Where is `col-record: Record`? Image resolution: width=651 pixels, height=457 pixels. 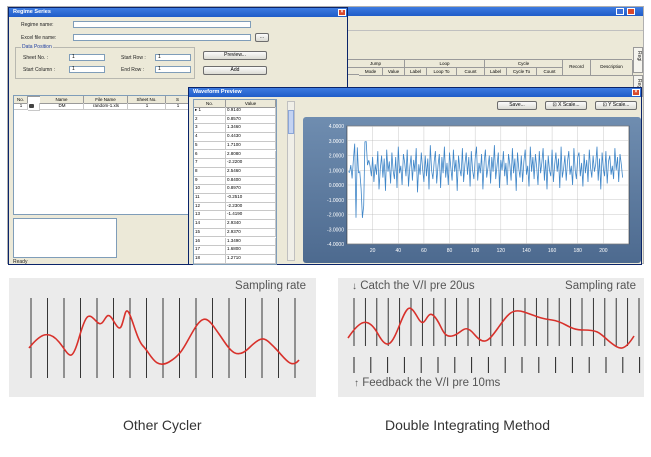 col-record: Record is located at coordinates (577, 68).